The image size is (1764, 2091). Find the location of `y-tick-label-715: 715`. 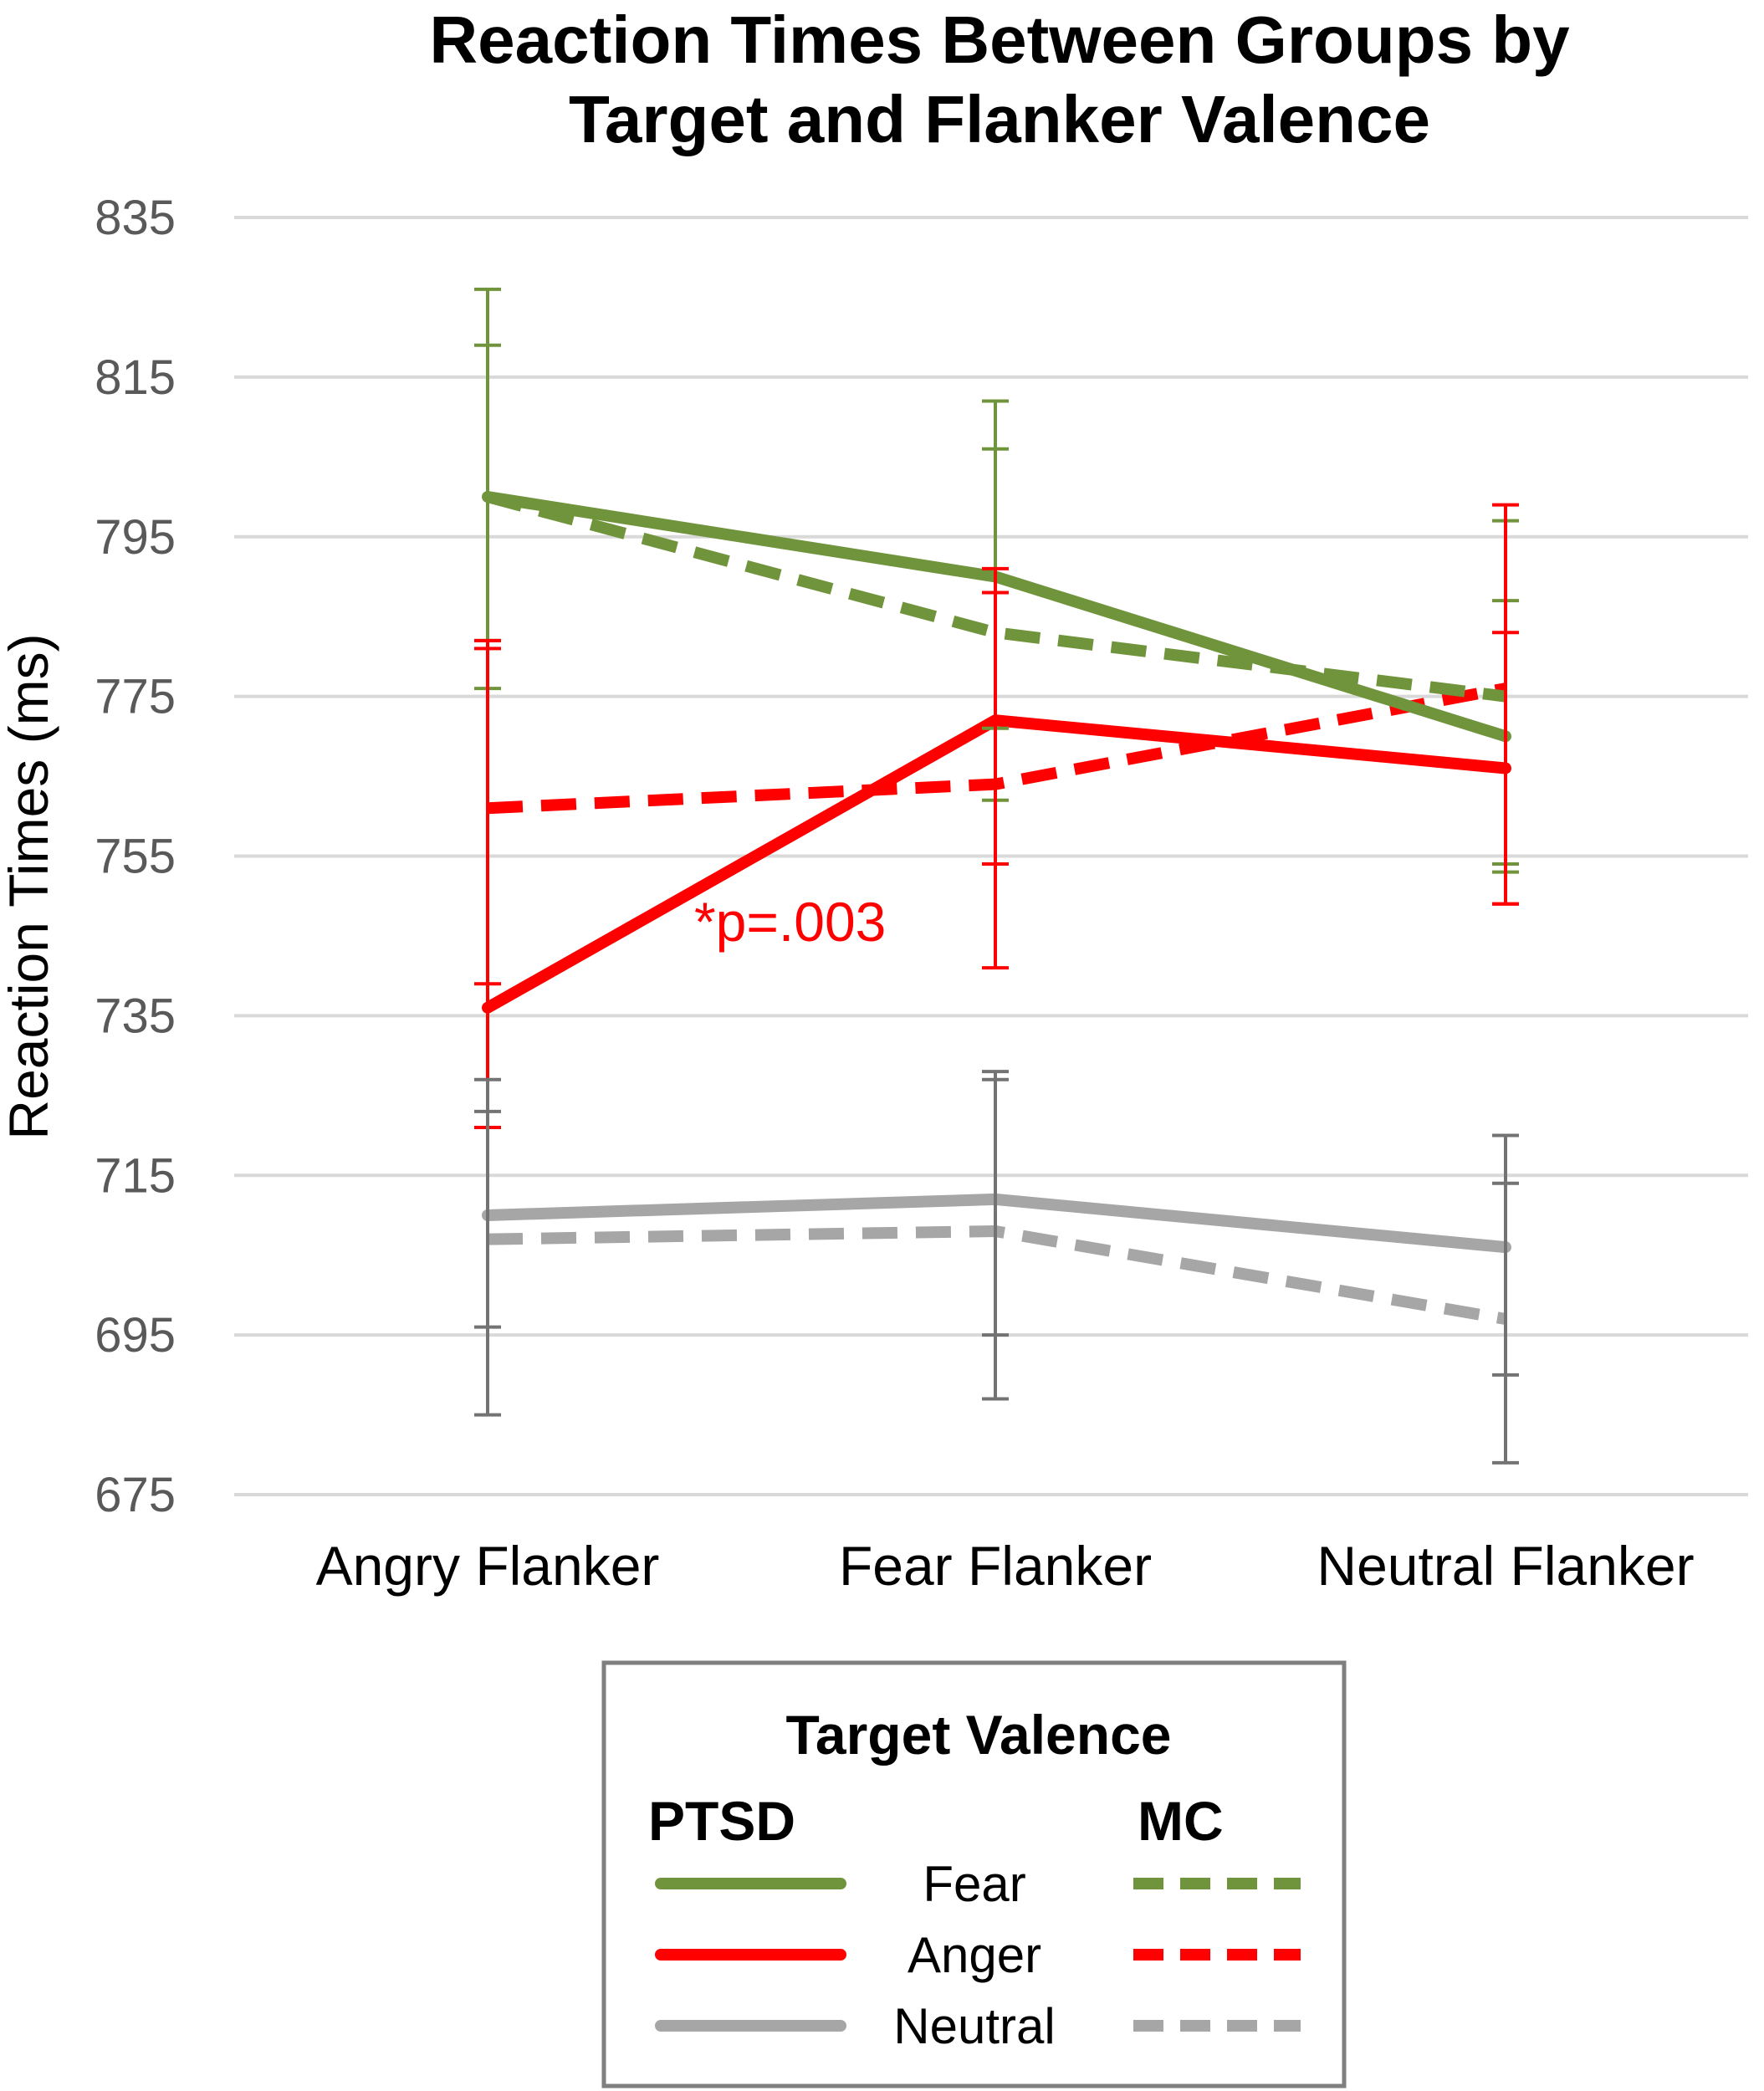

y-tick-label-715: 715 is located at coordinates (135, 1175).